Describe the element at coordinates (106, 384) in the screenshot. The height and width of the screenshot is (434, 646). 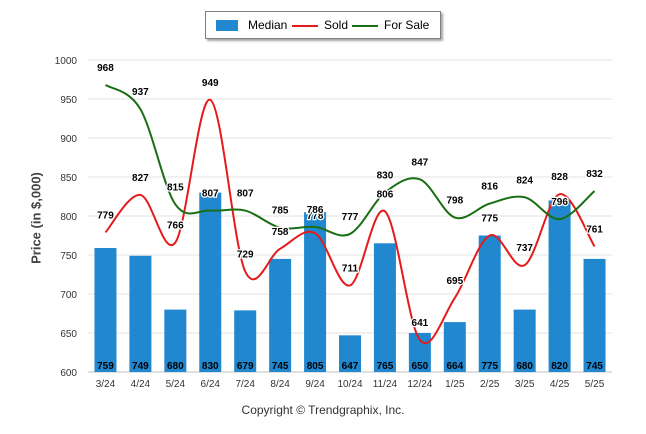
I see `x-tick-label: 3/24` at that location.